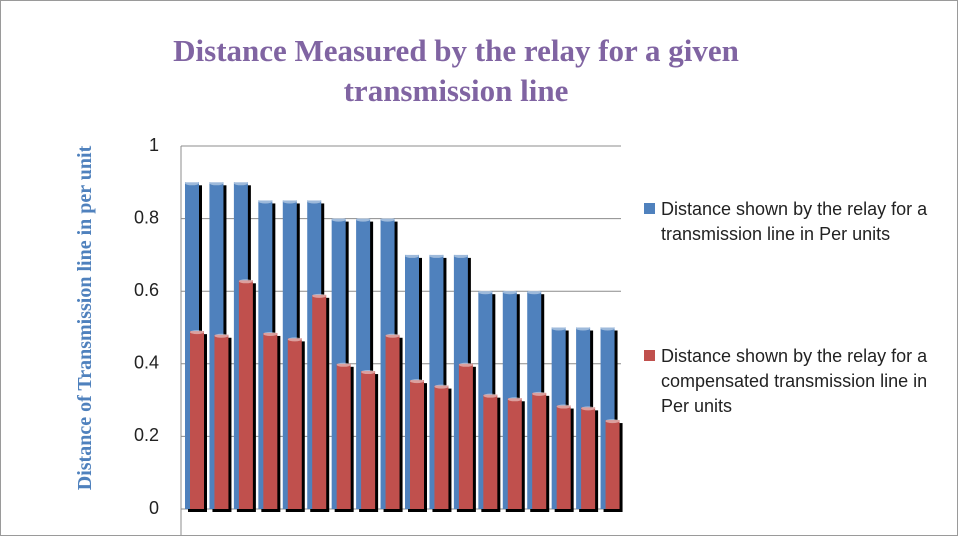  I want to click on y-tick-label: 0.8, so click(146, 217).